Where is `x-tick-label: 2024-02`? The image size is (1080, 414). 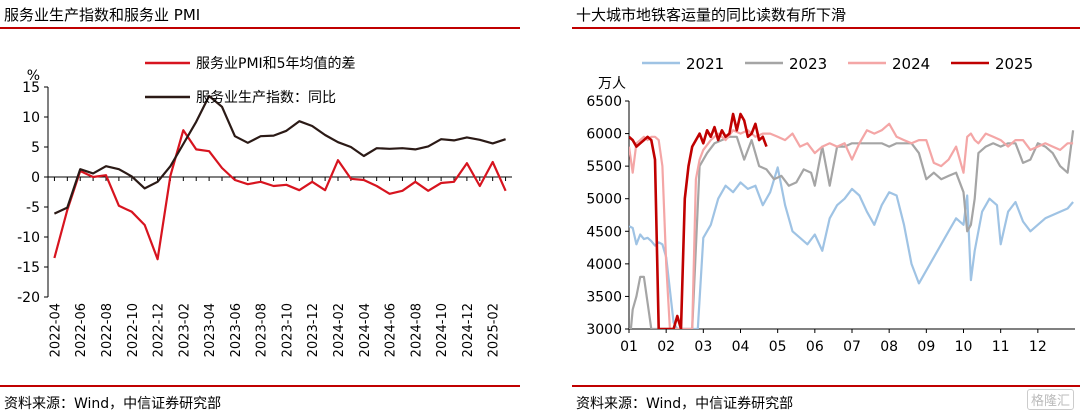 x-tick-label: 2024-02 is located at coordinates (339, 330).